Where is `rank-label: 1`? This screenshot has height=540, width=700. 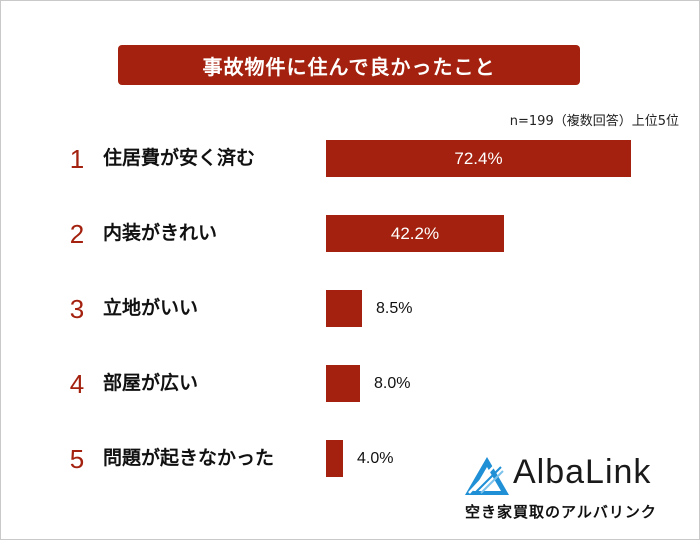
rank-label: 1 is located at coordinates (77, 159).